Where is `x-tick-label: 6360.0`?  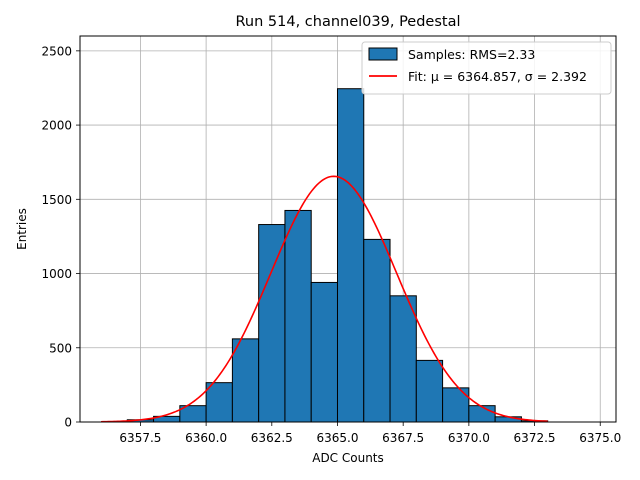
x-tick-label: 6360.0 is located at coordinates (206, 438).